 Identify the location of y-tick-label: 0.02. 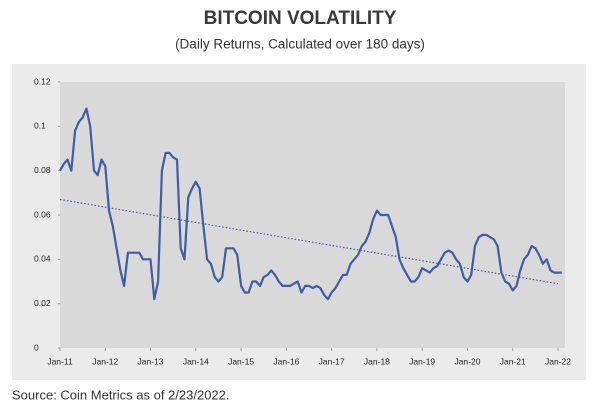
(42, 303).